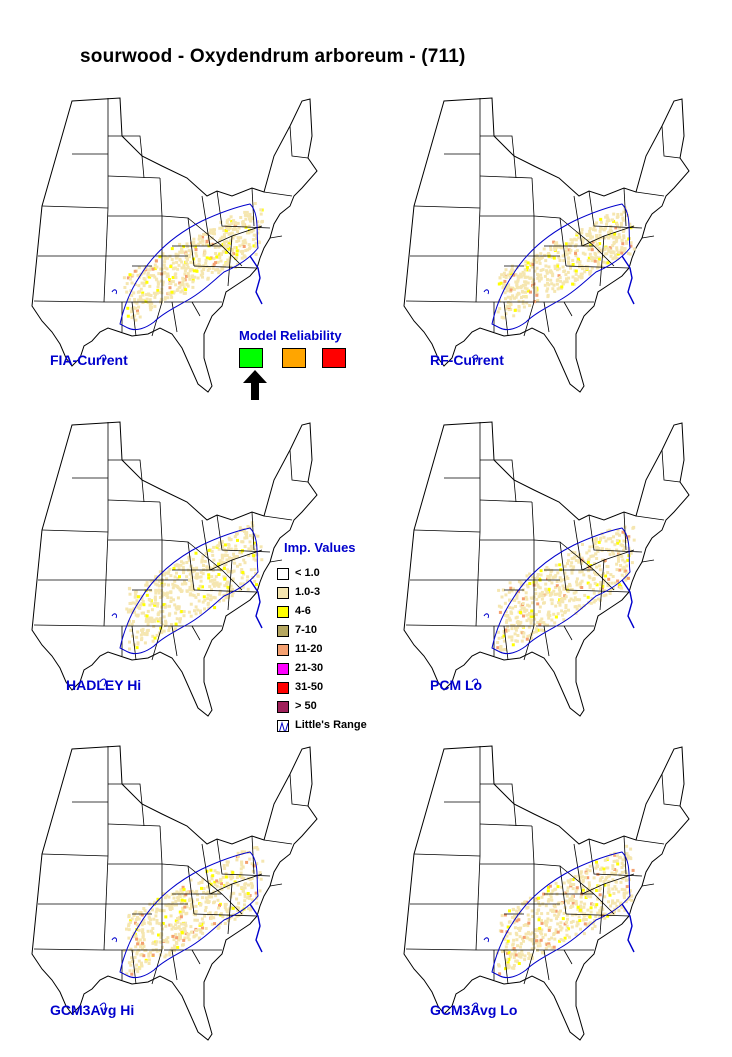  Describe the element at coordinates (303, 611) in the screenshot. I see `legend-label: 4-6` at that location.